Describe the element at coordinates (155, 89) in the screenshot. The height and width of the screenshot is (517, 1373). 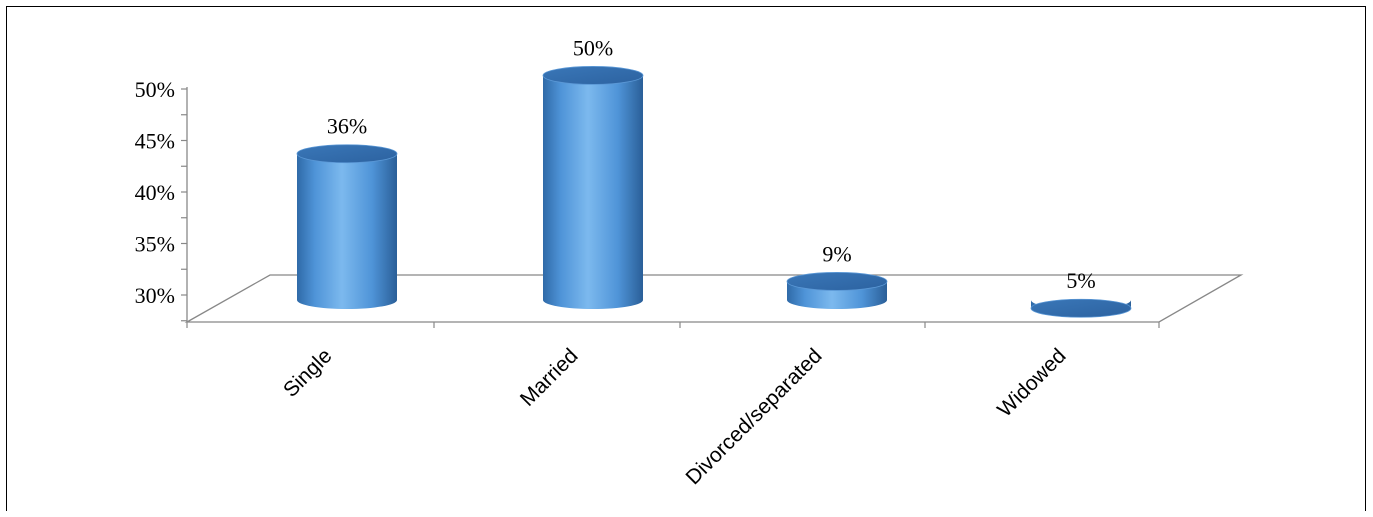
I see `y-tick-label: 50%` at that location.